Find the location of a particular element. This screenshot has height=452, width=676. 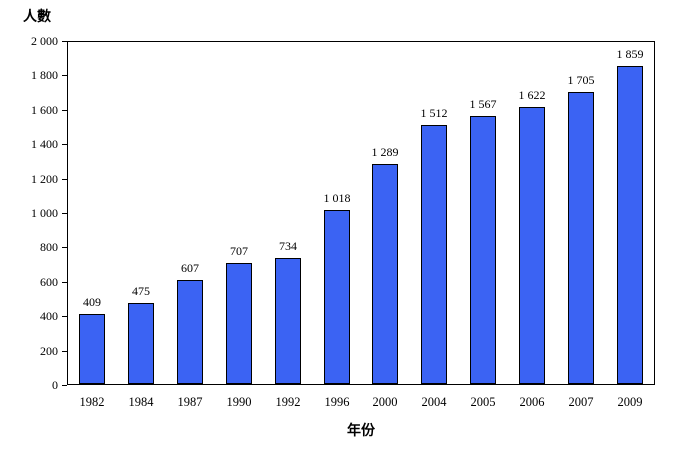

bar-value-label: 1 018 is located at coordinates (337, 198).